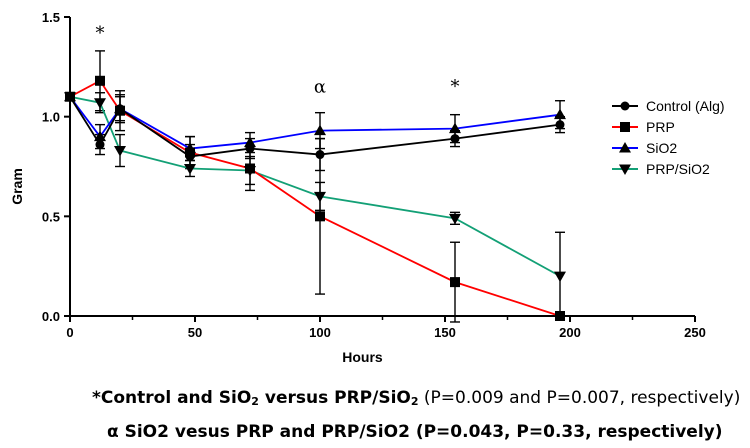 Image resolution: width=750 pixels, height=448 pixels. What do you see at coordinates (51, 117) in the screenshot?
I see `y-tick-label: 1.0` at bounding box center [51, 117].